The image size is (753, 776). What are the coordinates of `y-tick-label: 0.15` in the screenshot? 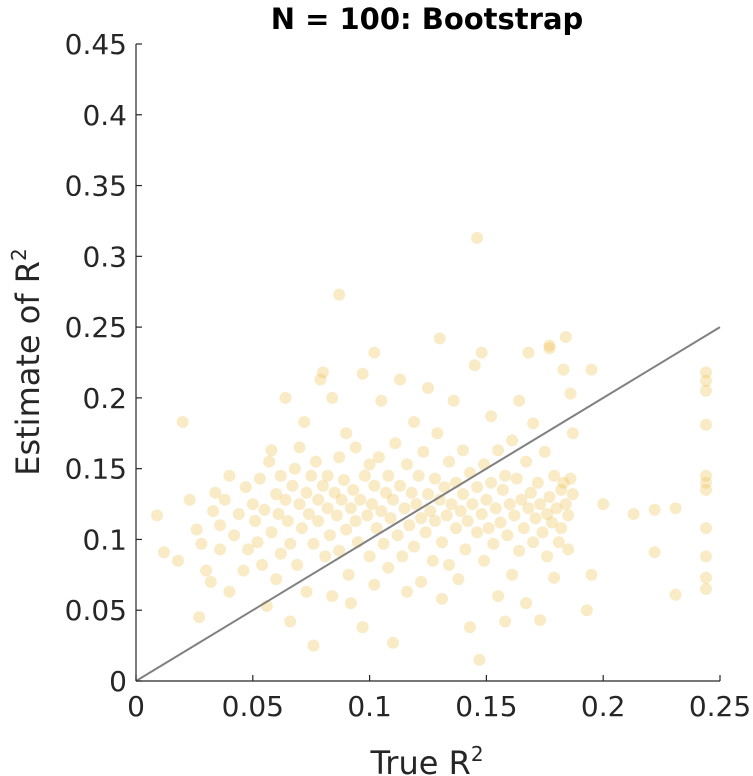 It's located at (96, 469).